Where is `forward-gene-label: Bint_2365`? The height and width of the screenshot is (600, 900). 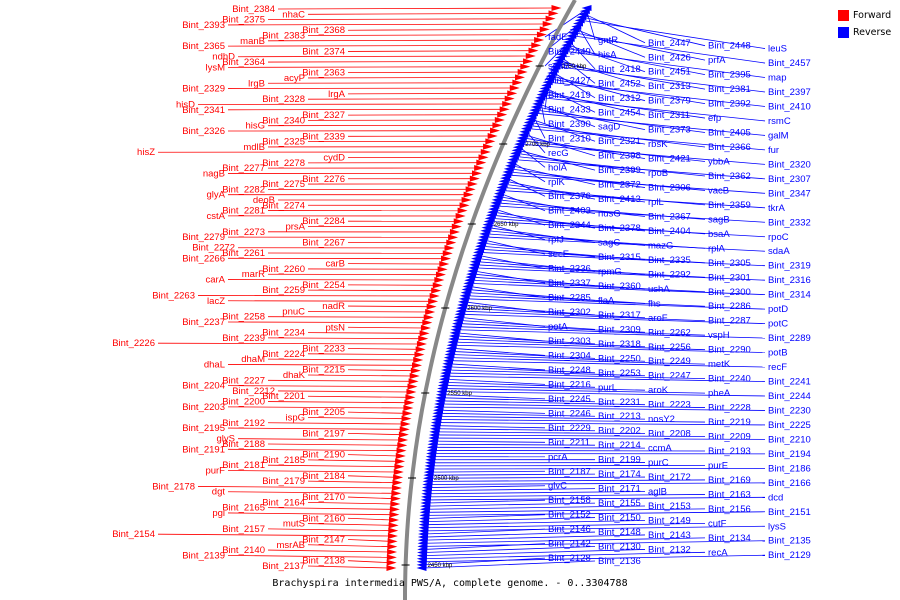
forward-gene-label: Bint_2365 is located at coordinates (203, 46).